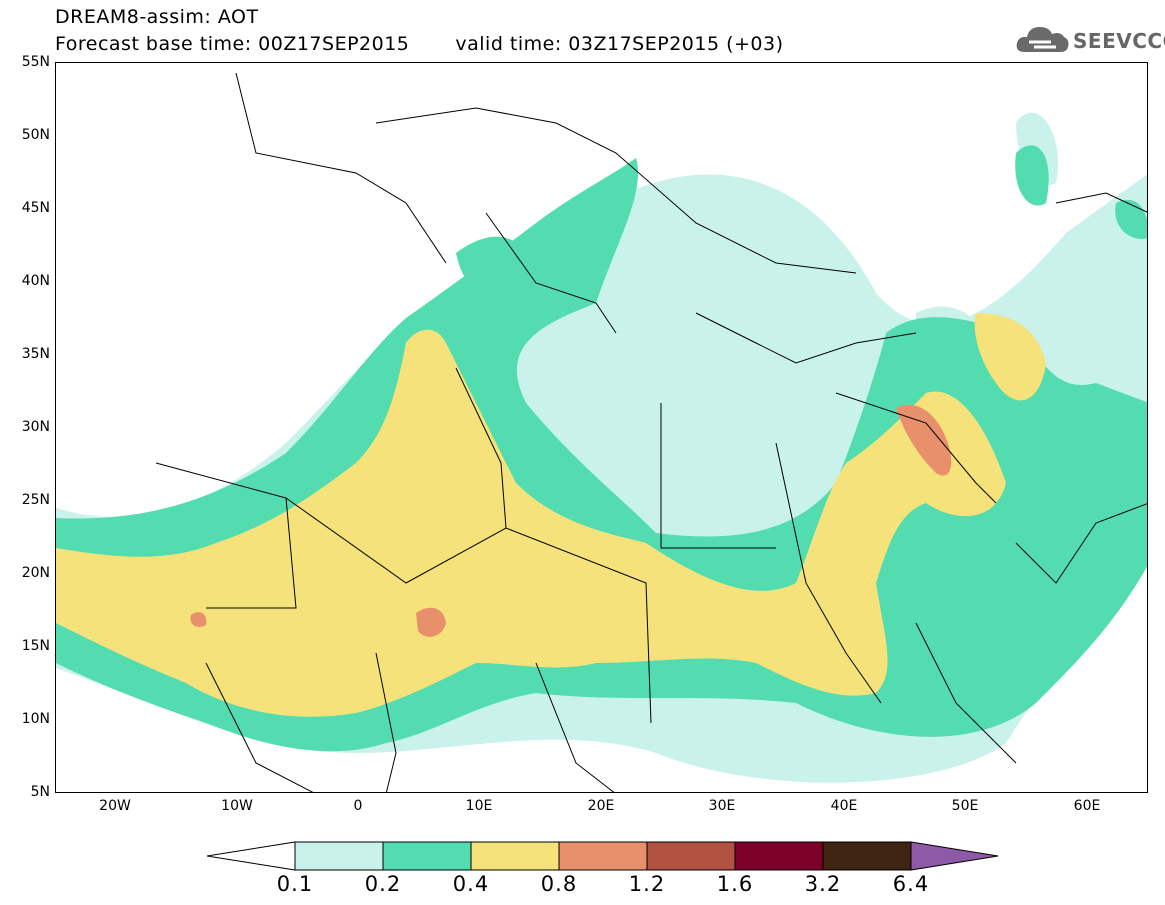 This screenshot has height=905, width=1165. I want to click on colorbar-label: 0.4, so click(471, 884).